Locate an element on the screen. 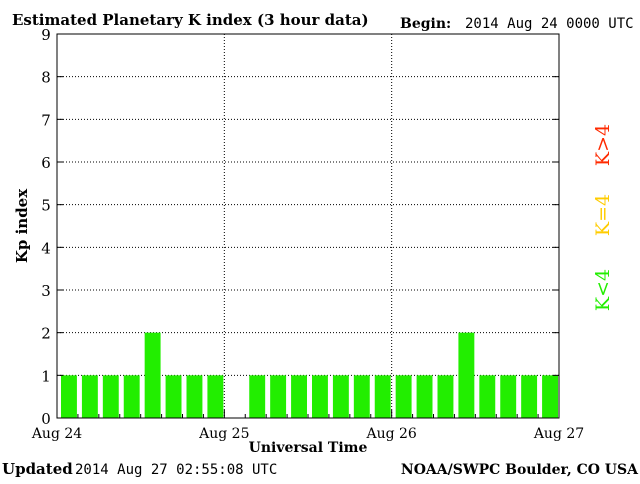 The height and width of the screenshot is (484, 640). x-axis-label: Universal Time is located at coordinates (308, 448).